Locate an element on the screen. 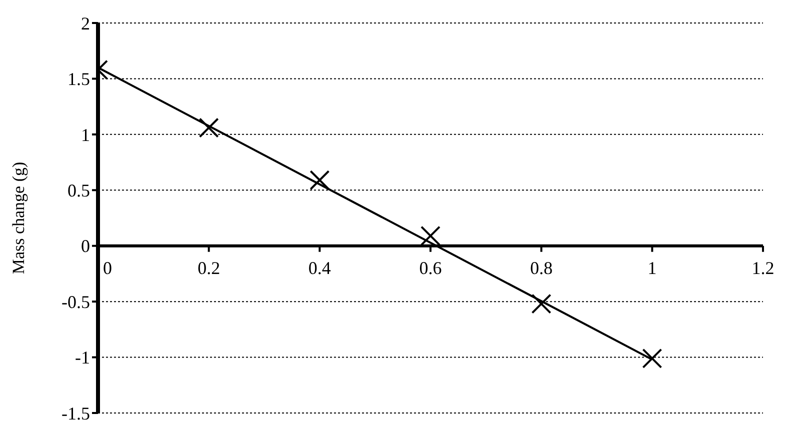  y-axis-title: Mass change (g) is located at coordinates (18, 218).